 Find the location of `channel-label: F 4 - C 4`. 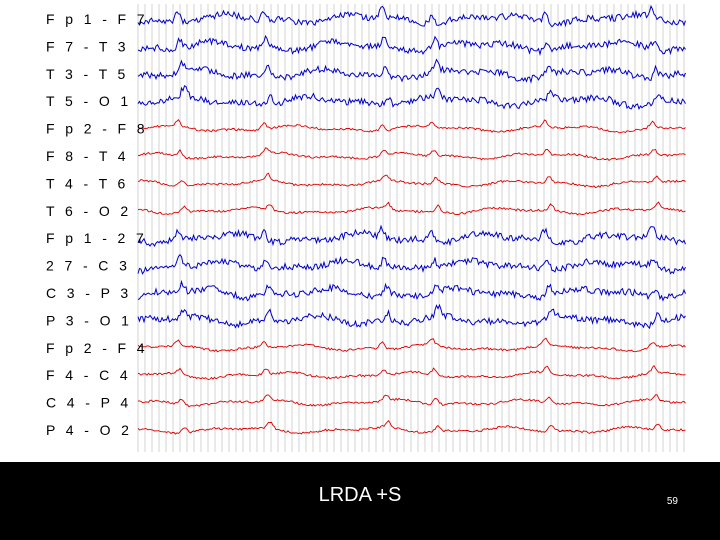

channel-label: F 4 - C 4 is located at coordinates (88, 375).